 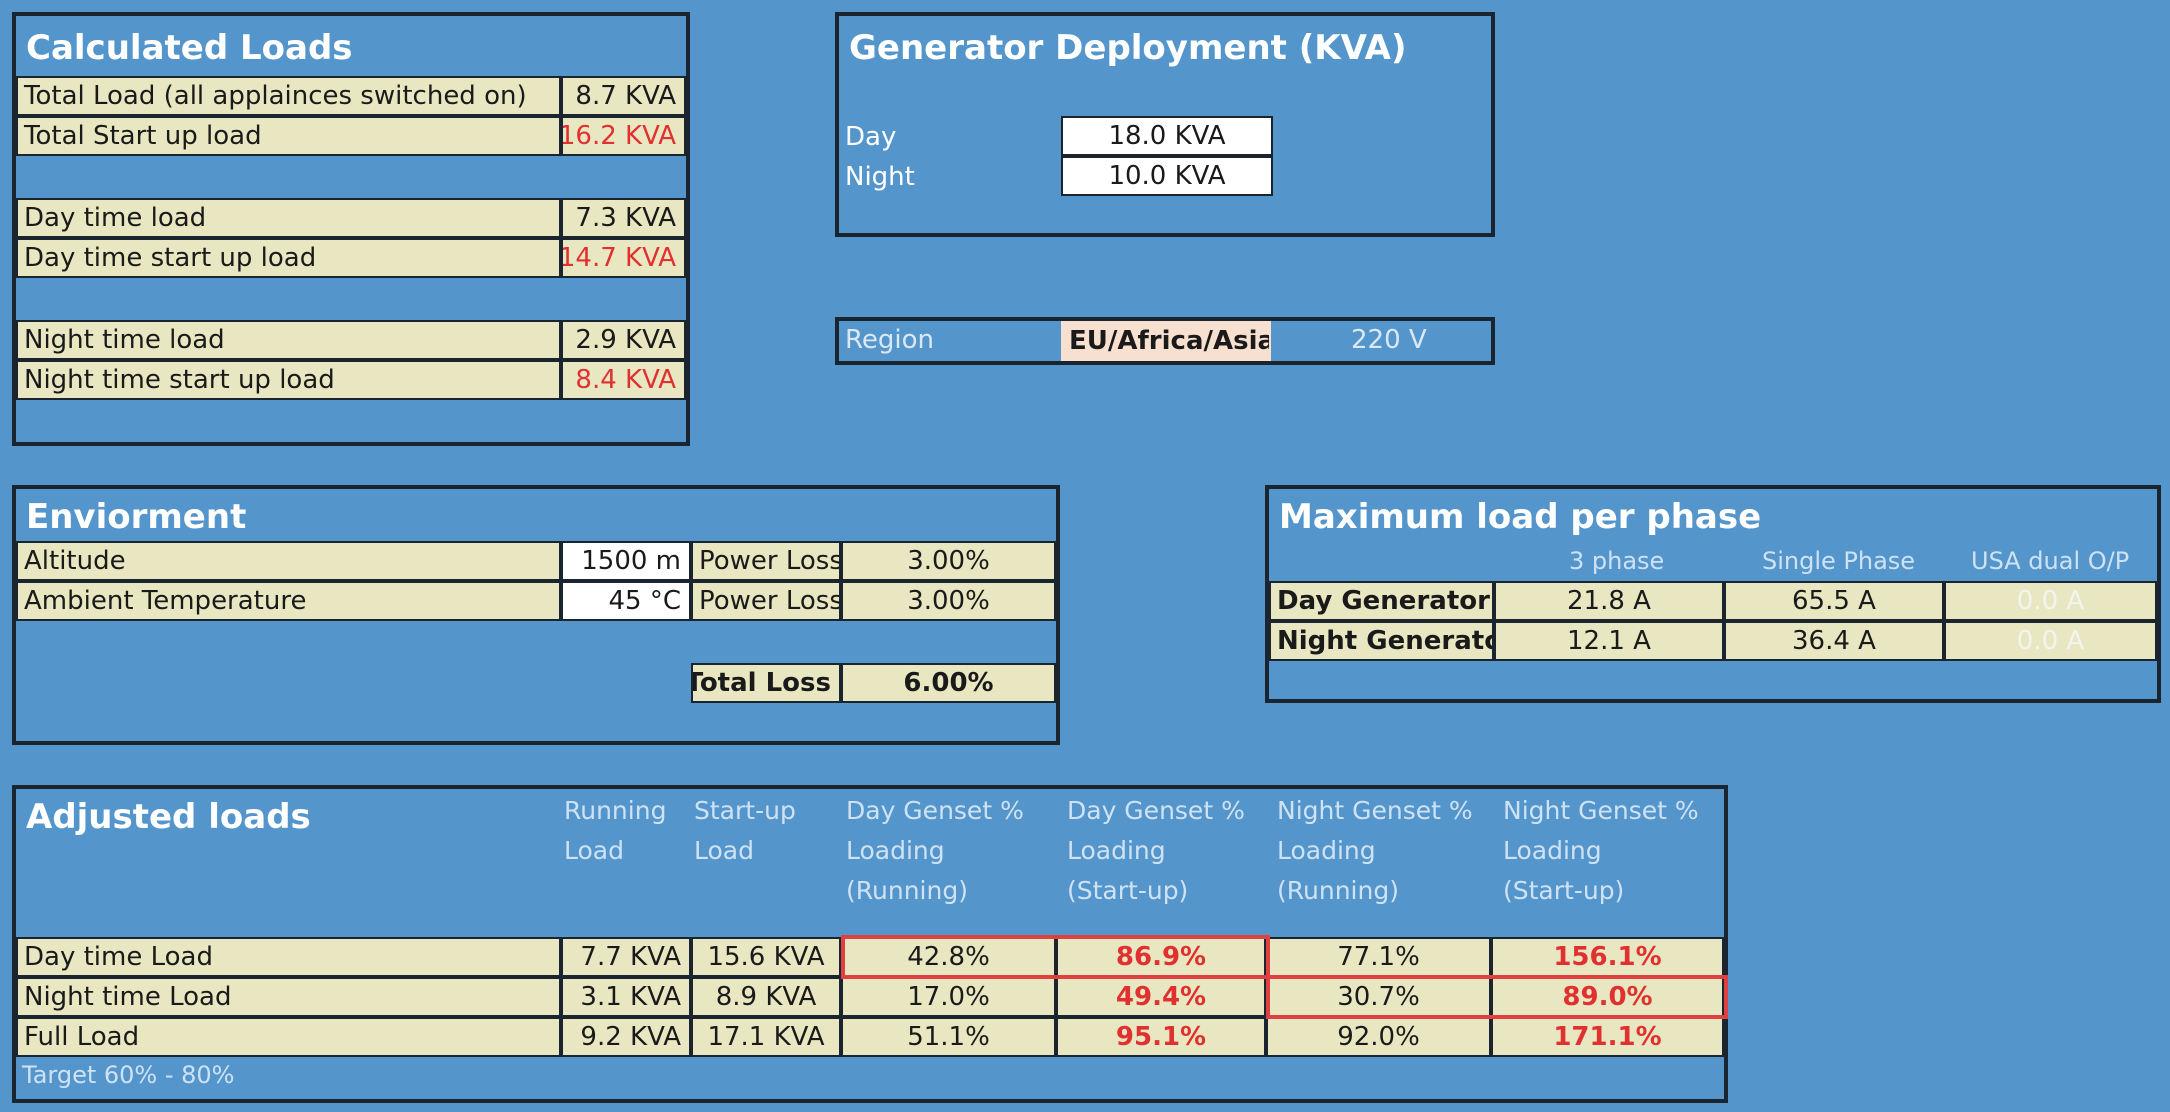 What do you see at coordinates (288, 136) in the screenshot?
I see `calc-label: Total Start up load` at bounding box center [288, 136].